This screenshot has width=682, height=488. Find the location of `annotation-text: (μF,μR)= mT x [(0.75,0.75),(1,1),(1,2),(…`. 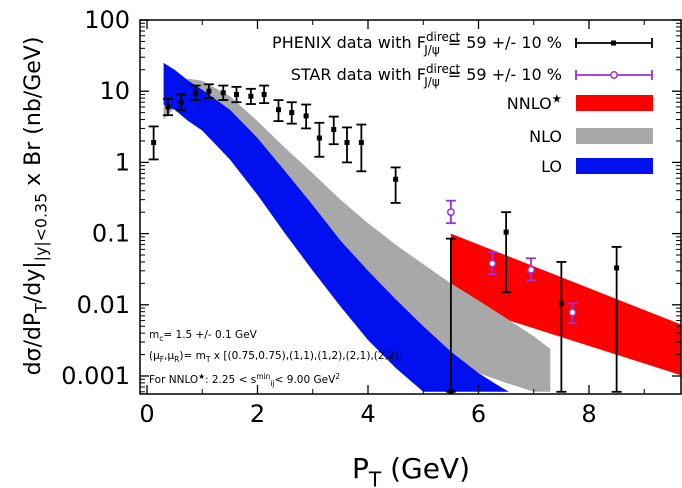

annotation-text: (μF,μR)= mT x [(0.75,0.75),(1,1),(1,2),(… is located at coordinates (276, 357).